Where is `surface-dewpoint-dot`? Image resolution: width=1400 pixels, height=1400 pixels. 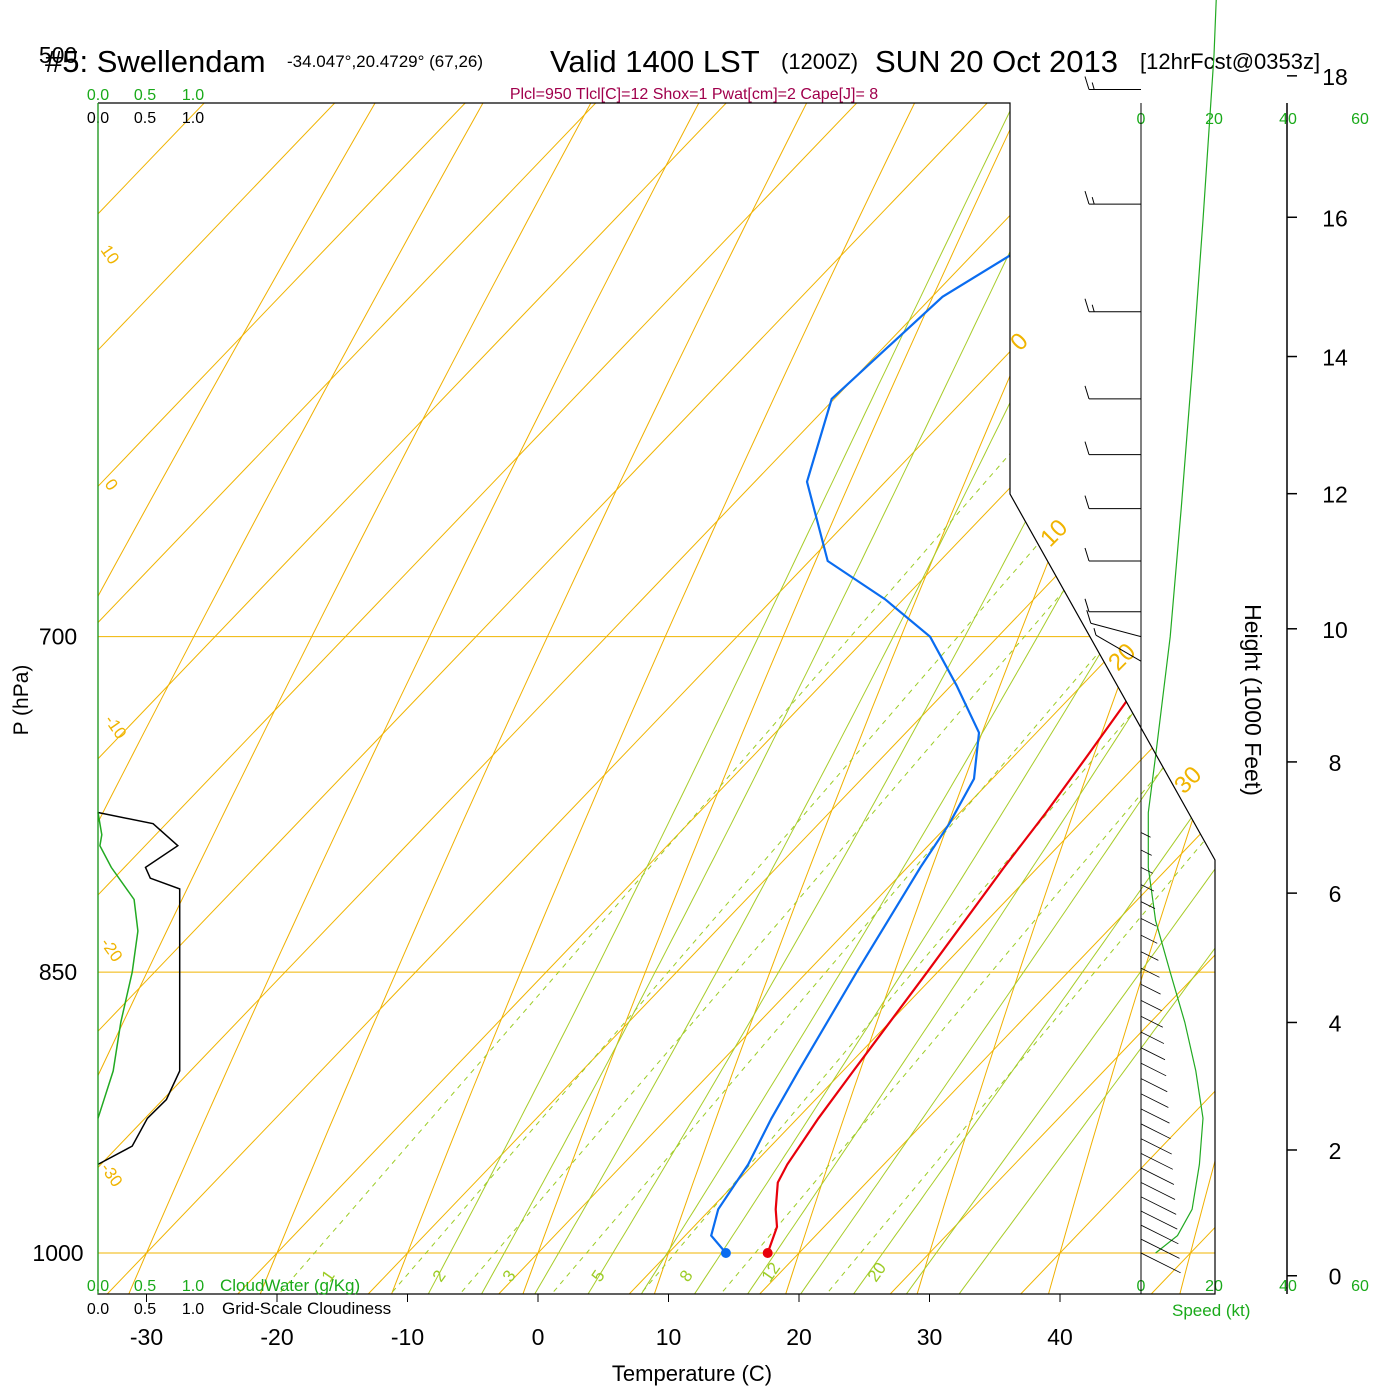
surface-dewpoint-dot is located at coordinates (725, 1253).